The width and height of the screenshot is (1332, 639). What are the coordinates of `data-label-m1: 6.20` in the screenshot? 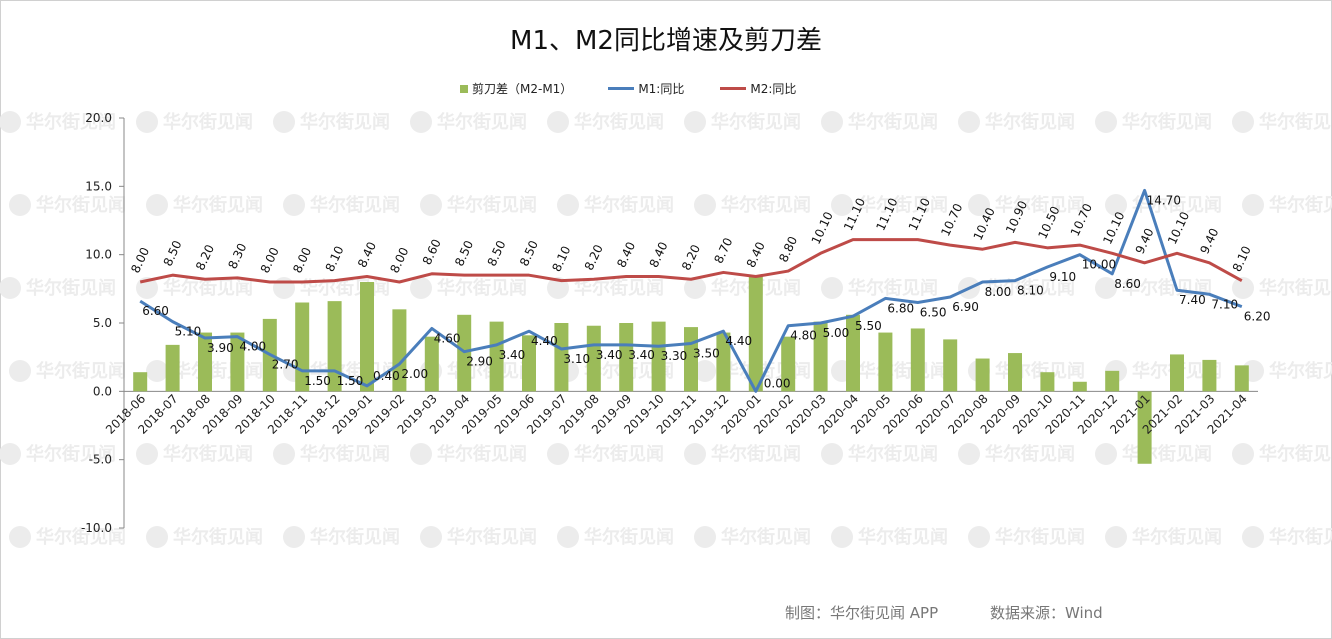 It's located at (1257, 317).